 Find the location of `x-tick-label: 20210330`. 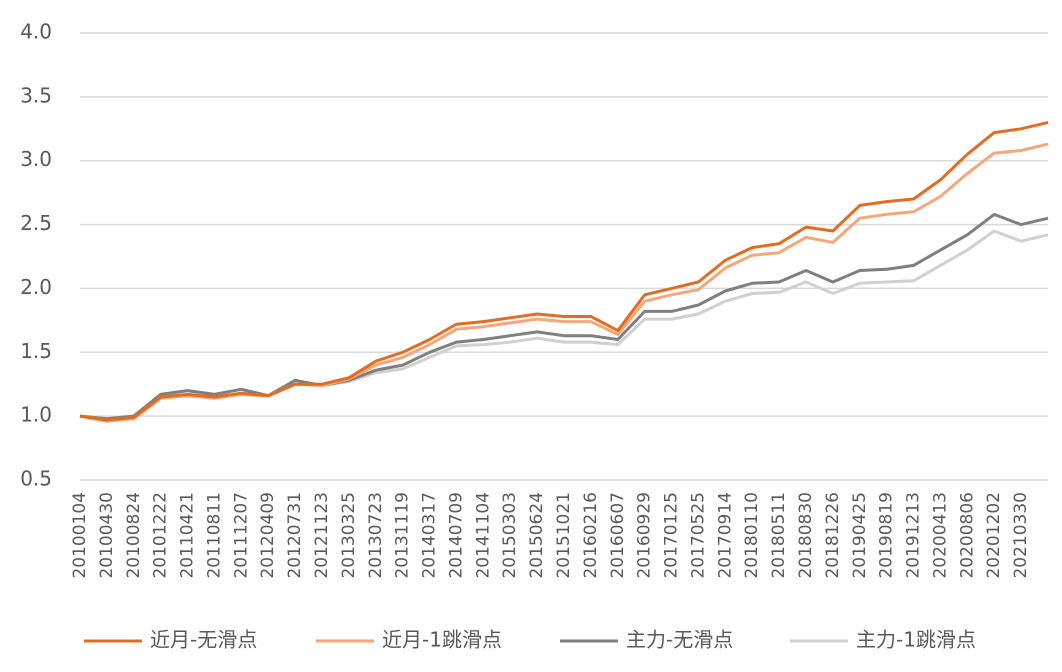

x-tick-label: 20210330 is located at coordinates (1021, 535).